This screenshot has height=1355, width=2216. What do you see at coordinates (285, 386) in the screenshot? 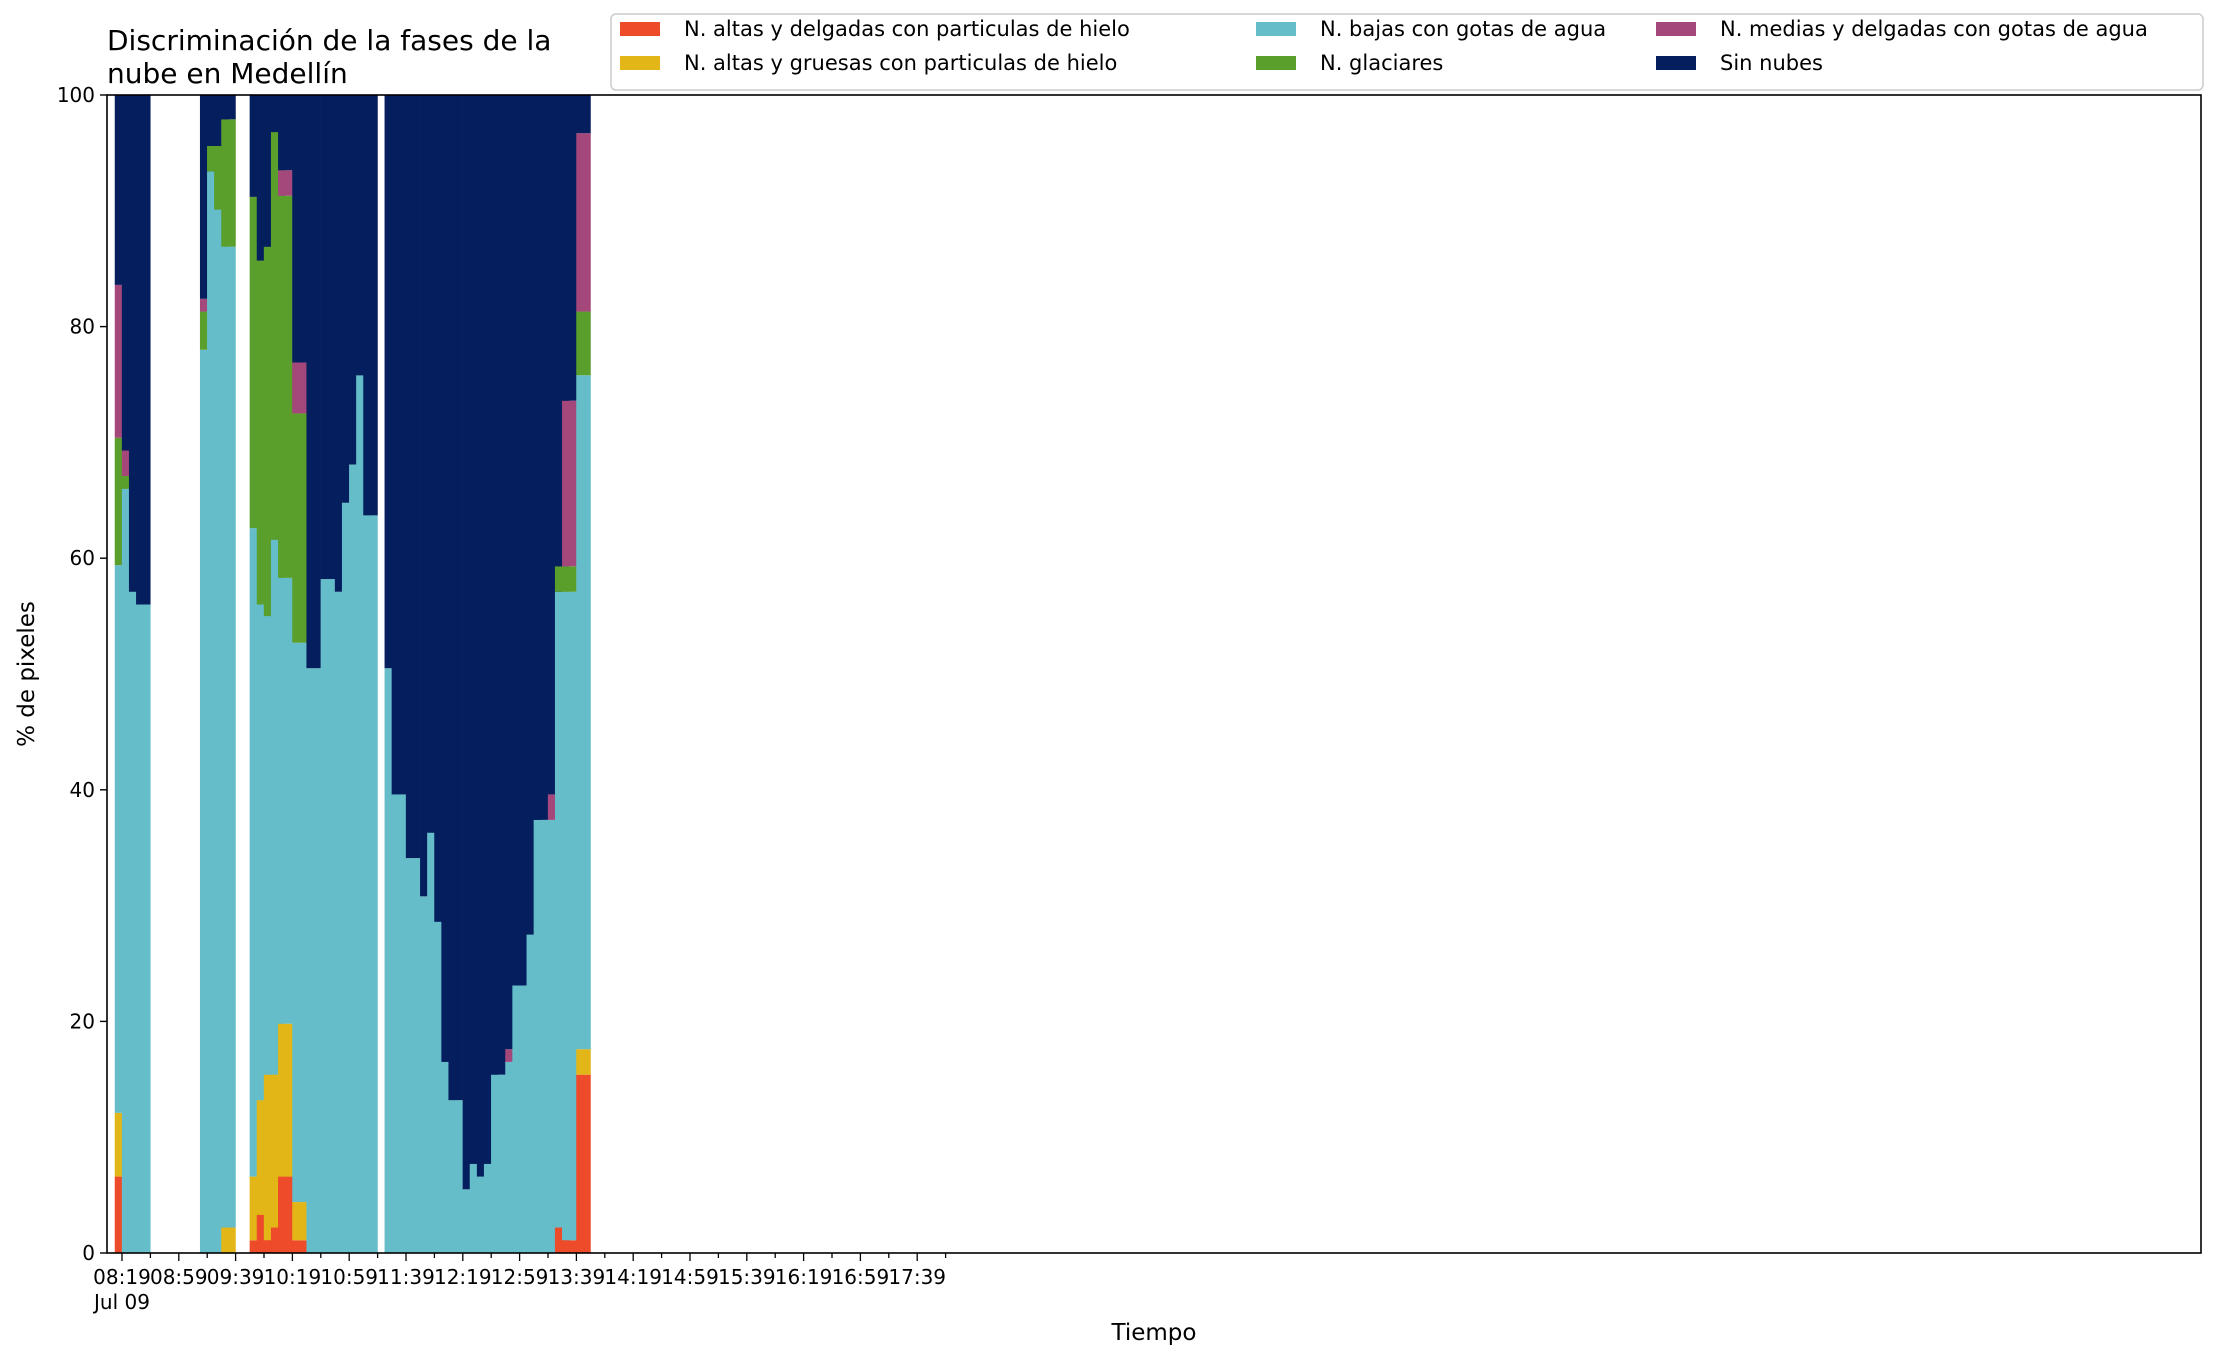
I see `bar-segment-1014-s3` at bounding box center [285, 386].